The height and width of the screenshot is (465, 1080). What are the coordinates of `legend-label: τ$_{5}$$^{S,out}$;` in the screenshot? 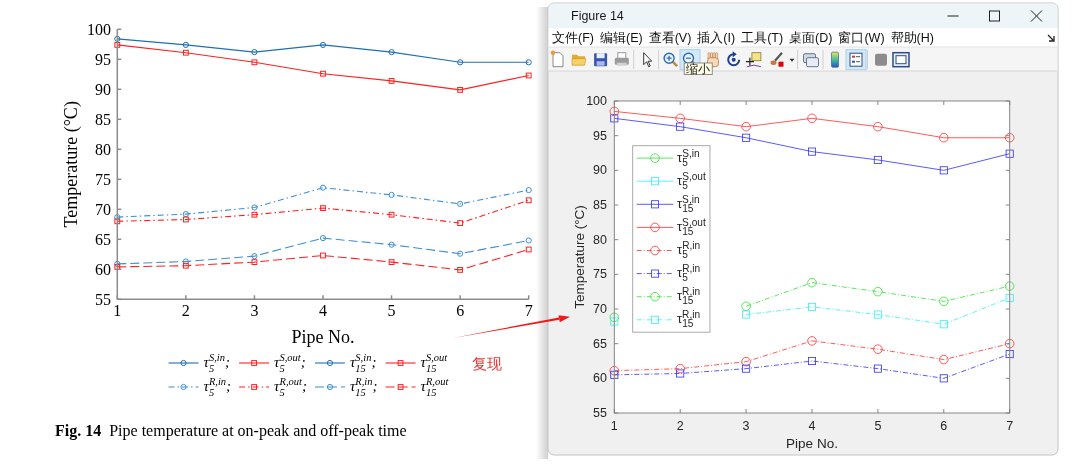 It's located at (290, 362).